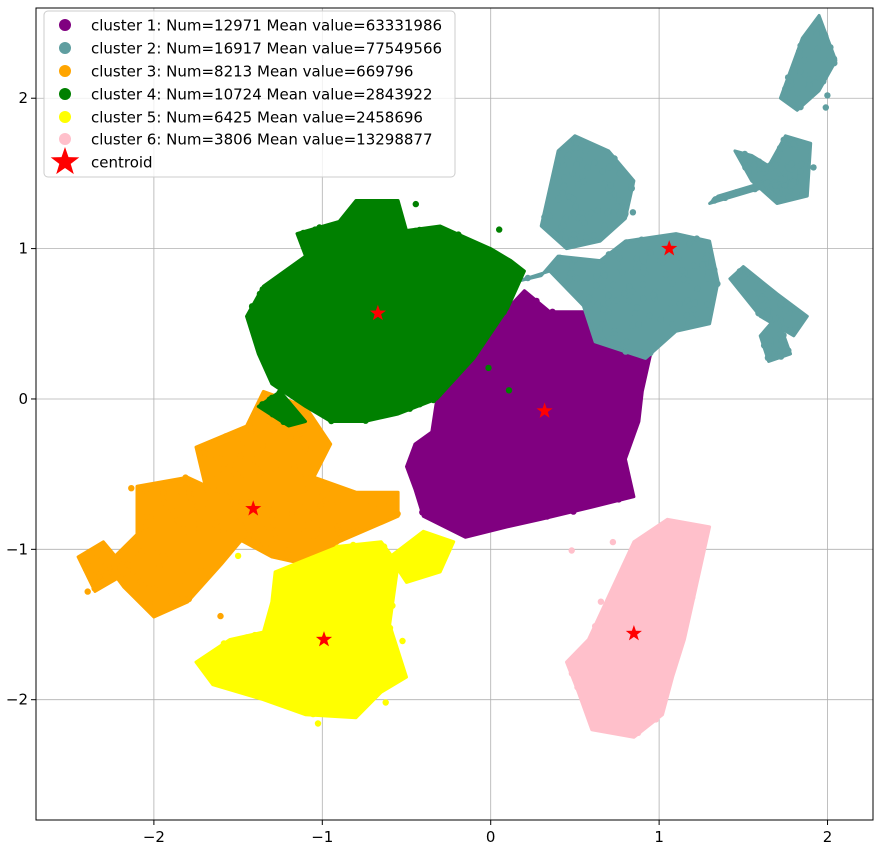 The image size is (880, 851). I want to click on legend-label-centroid: centroid, so click(122, 163).